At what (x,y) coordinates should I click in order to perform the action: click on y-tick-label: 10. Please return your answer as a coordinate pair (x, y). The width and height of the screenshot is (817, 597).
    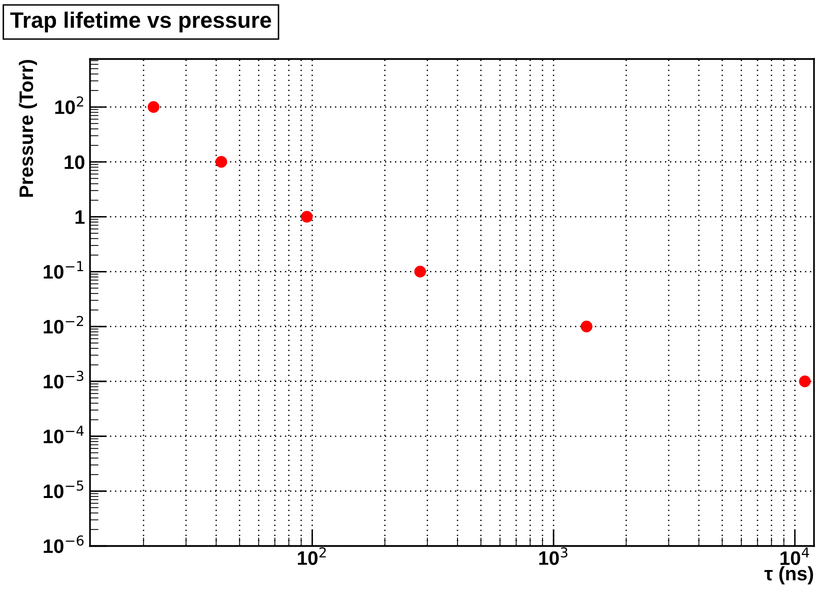
    Looking at the image, I should click on (74, 162).